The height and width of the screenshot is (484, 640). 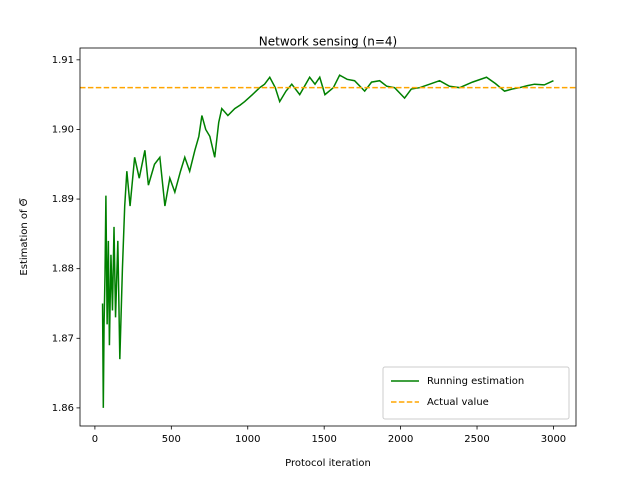 I want to click on y-axis-label: Estimation of Θ̅, so click(x=24, y=236).